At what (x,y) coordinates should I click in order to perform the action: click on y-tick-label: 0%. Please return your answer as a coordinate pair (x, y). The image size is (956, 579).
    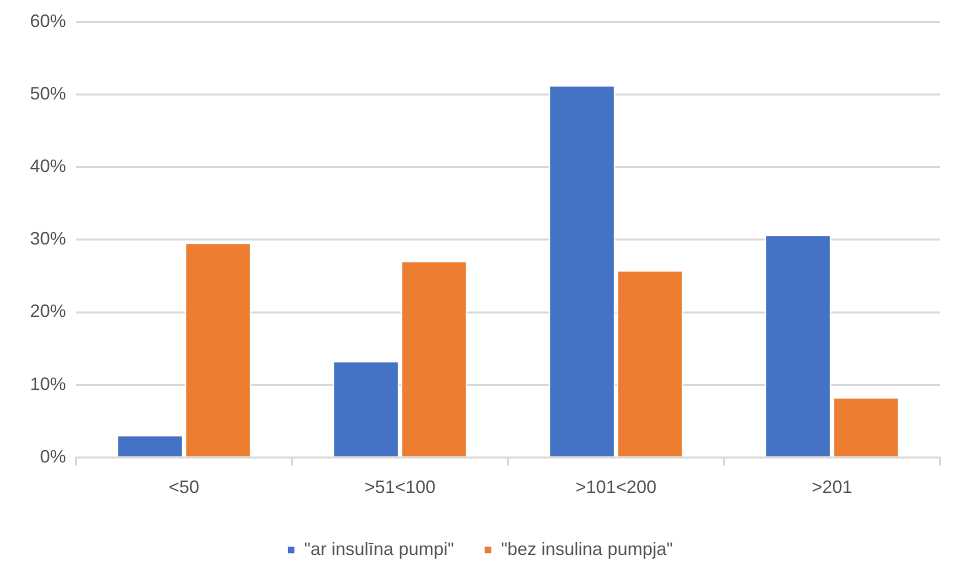
    Looking at the image, I should click on (53, 456).